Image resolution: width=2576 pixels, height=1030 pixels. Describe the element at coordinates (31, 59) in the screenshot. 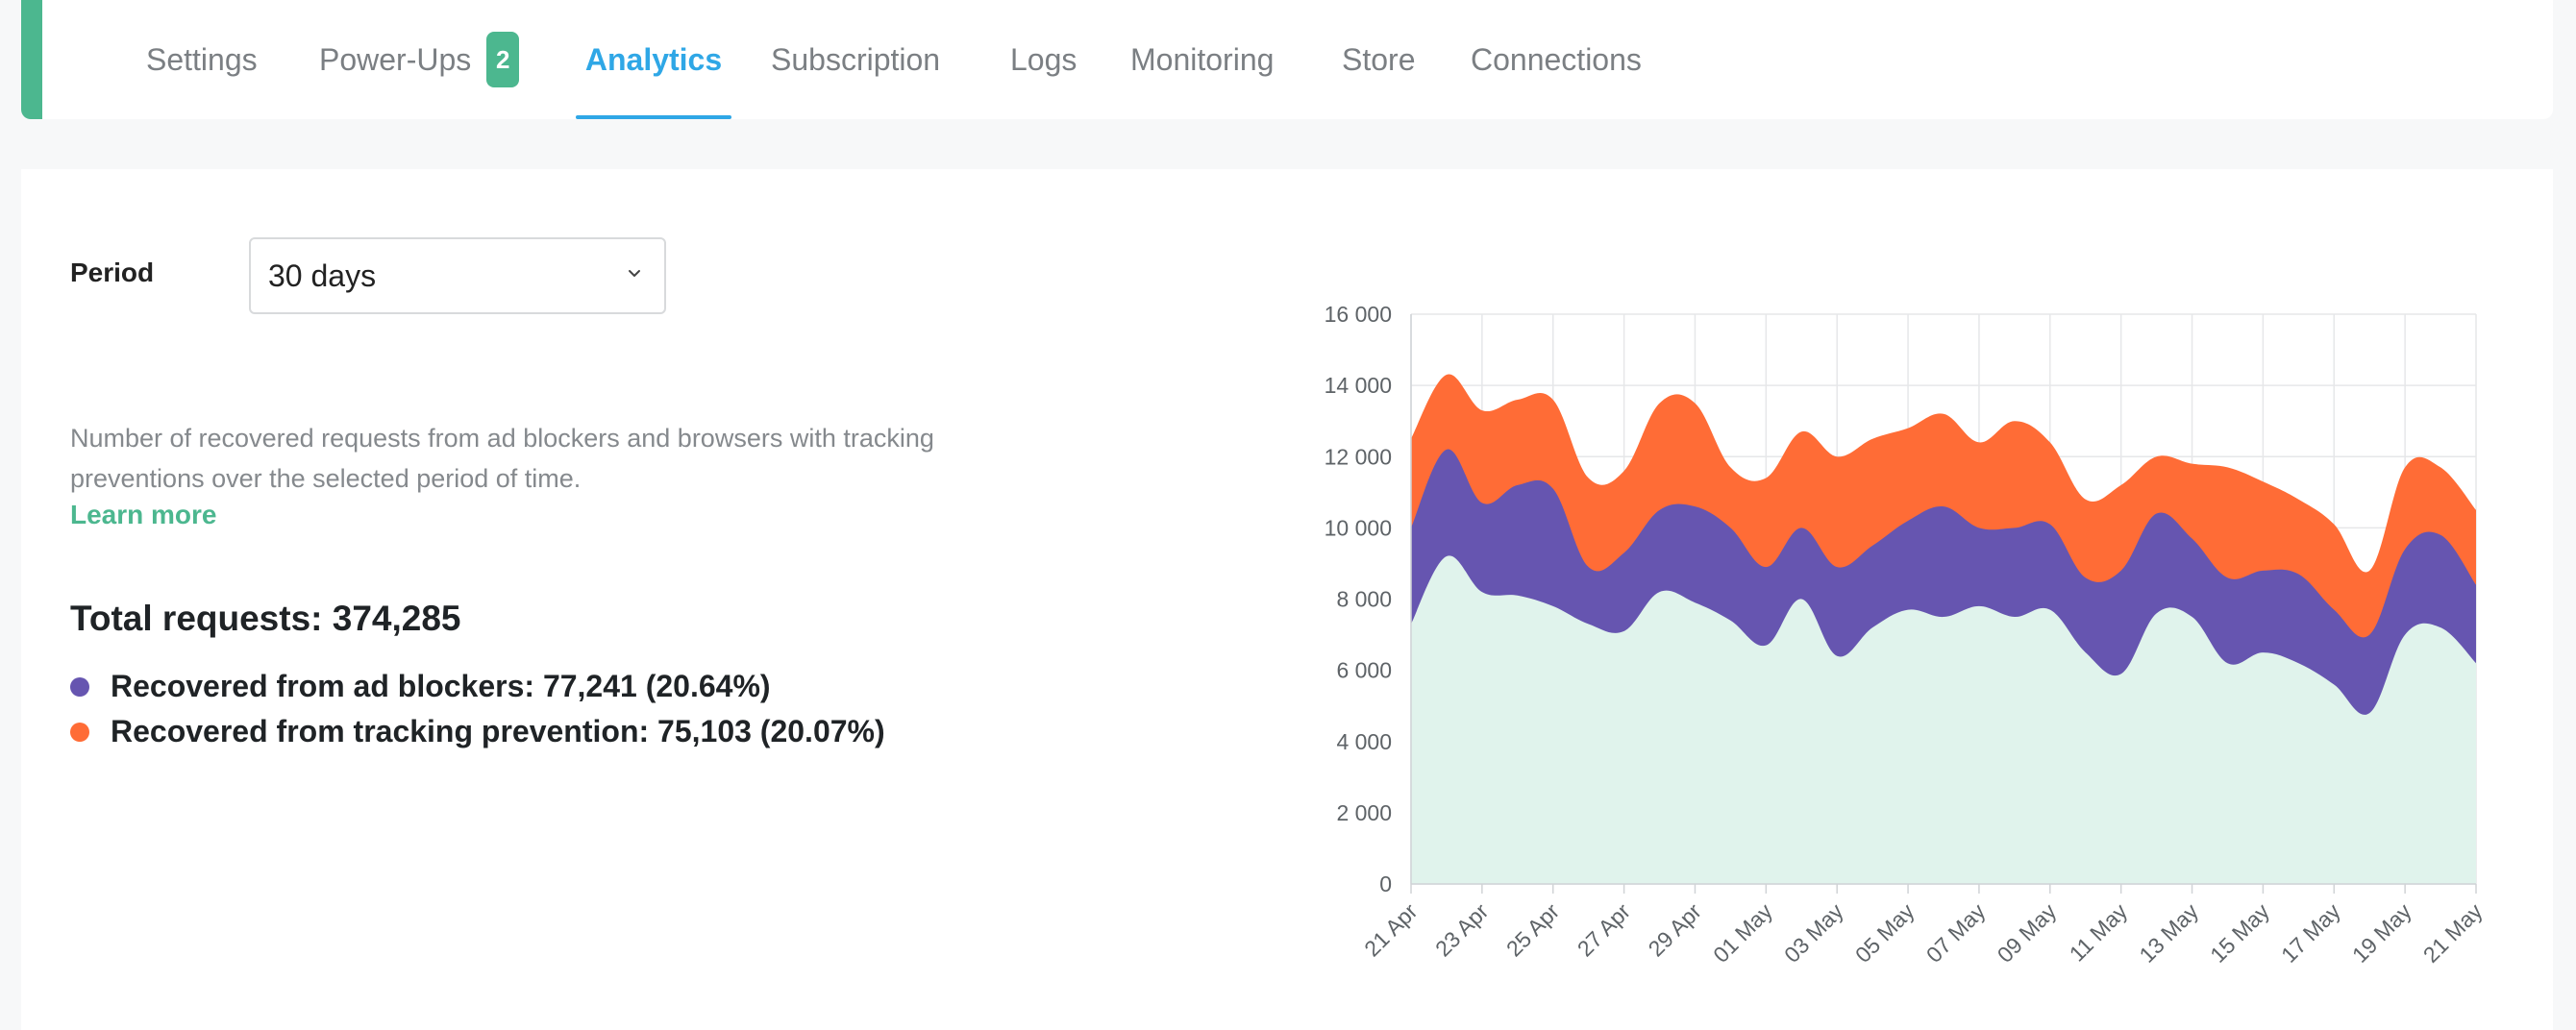

I see `tab-bar-accent` at that location.